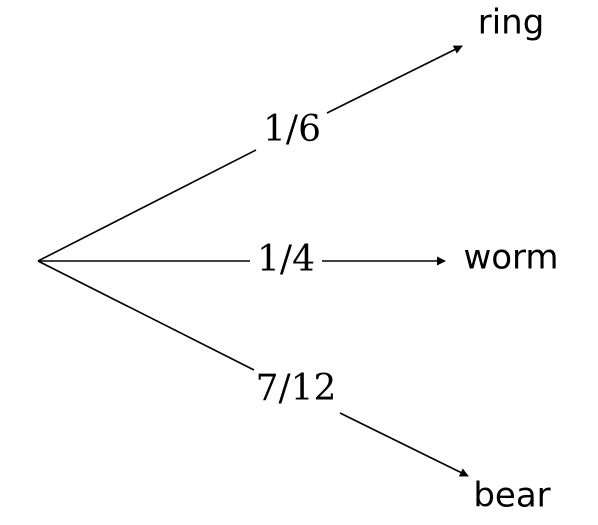 This screenshot has height=525, width=598. I want to click on branch-ring-edge-left, so click(147, 205).